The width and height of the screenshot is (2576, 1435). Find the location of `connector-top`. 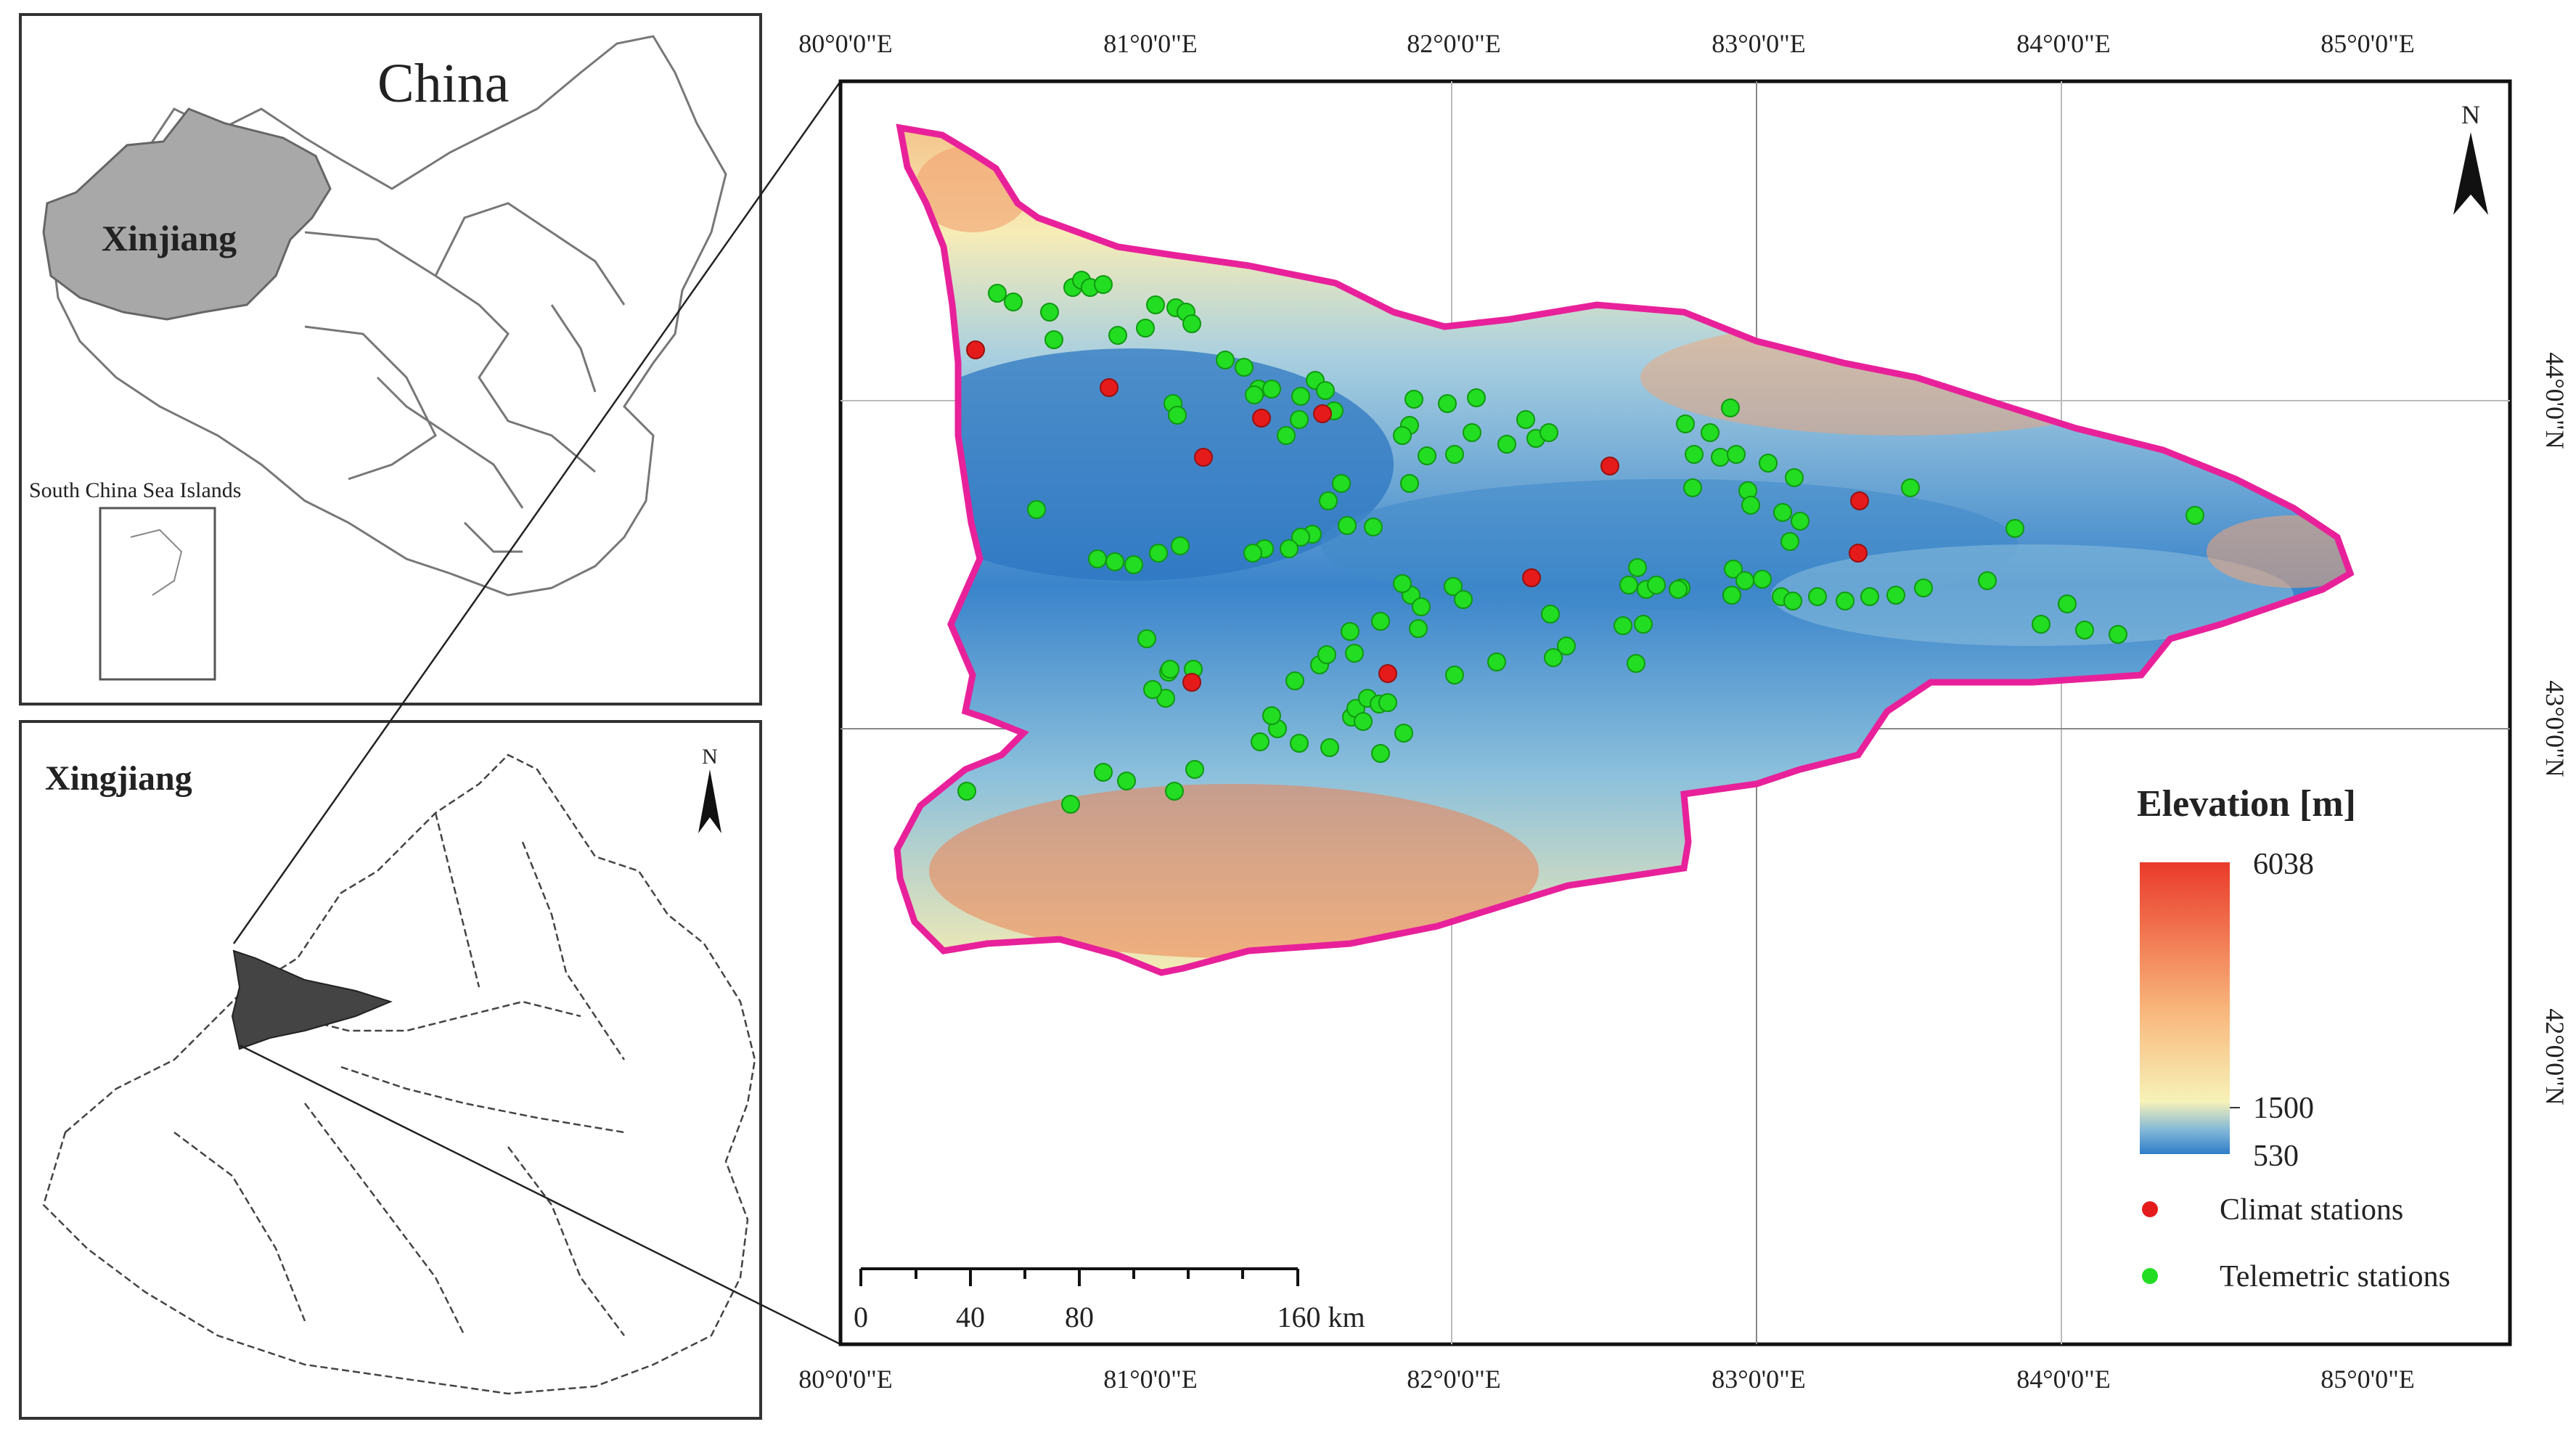

connector-top is located at coordinates (537, 512).